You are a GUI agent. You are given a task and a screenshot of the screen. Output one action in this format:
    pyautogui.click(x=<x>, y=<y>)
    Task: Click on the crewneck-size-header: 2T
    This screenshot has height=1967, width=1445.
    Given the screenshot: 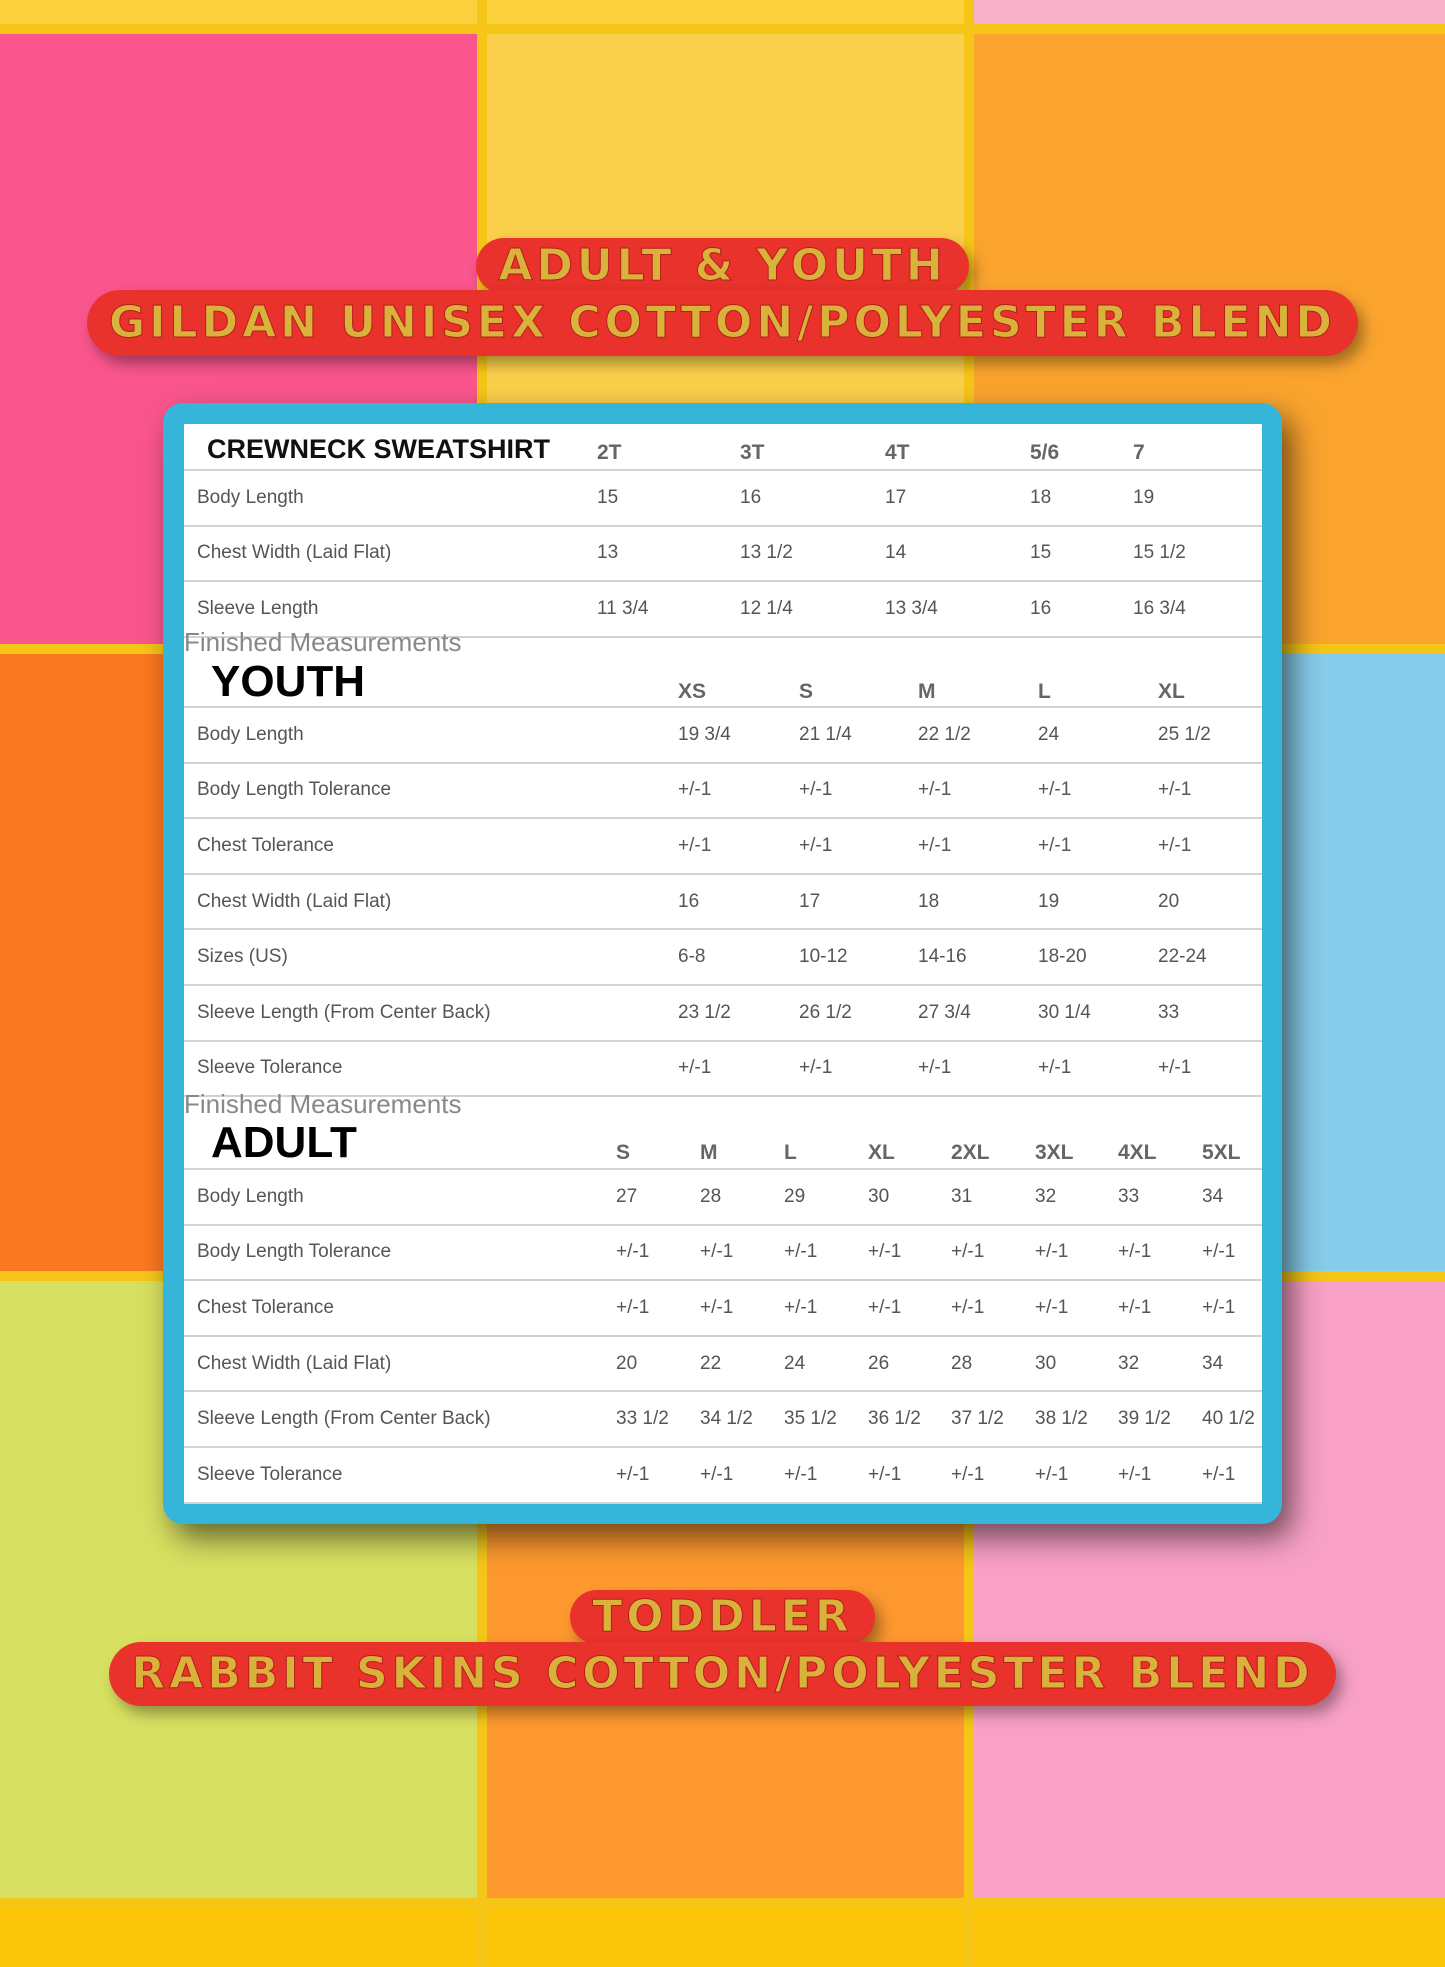 What is the action you would take?
    pyautogui.click(x=609, y=452)
    